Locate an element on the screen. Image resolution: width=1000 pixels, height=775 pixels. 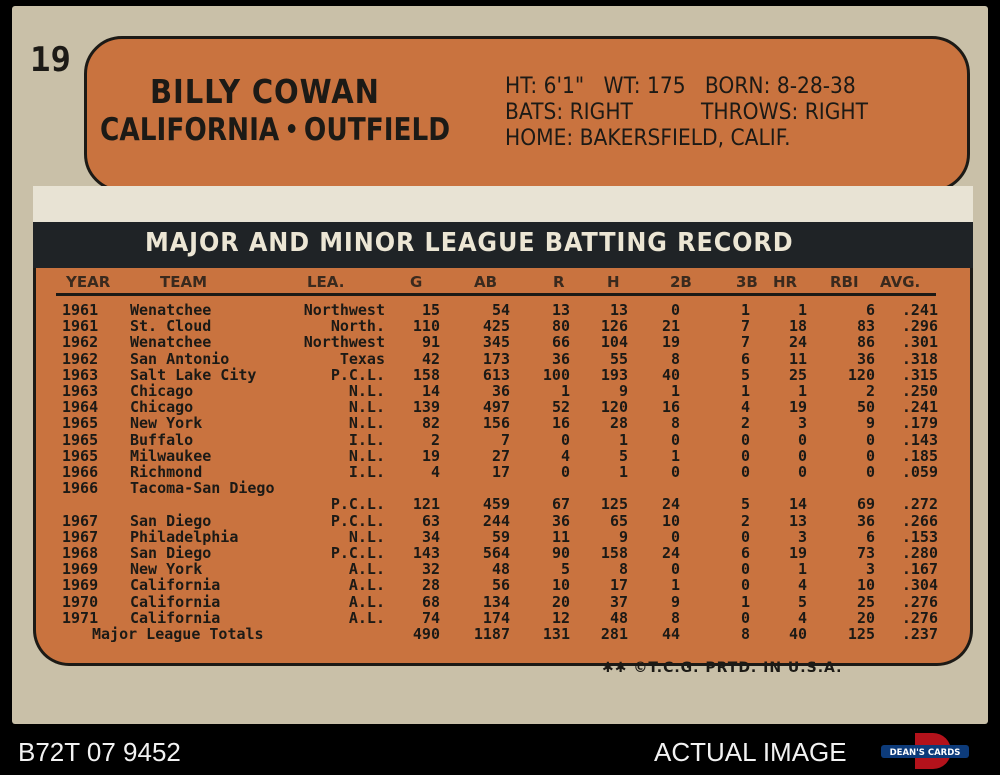
bio-height: HT: 6'1" is located at coordinates (545, 86).